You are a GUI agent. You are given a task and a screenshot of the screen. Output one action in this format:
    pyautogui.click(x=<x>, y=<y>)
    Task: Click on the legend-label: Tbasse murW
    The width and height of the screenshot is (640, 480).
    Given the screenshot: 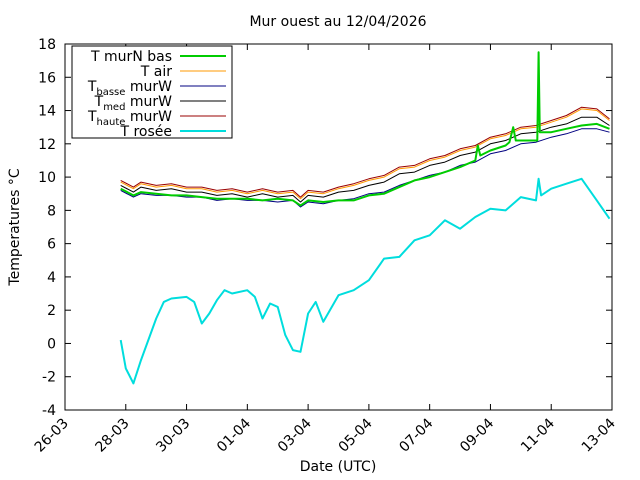 What is the action you would take?
    pyautogui.click(x=129, y=88)
    